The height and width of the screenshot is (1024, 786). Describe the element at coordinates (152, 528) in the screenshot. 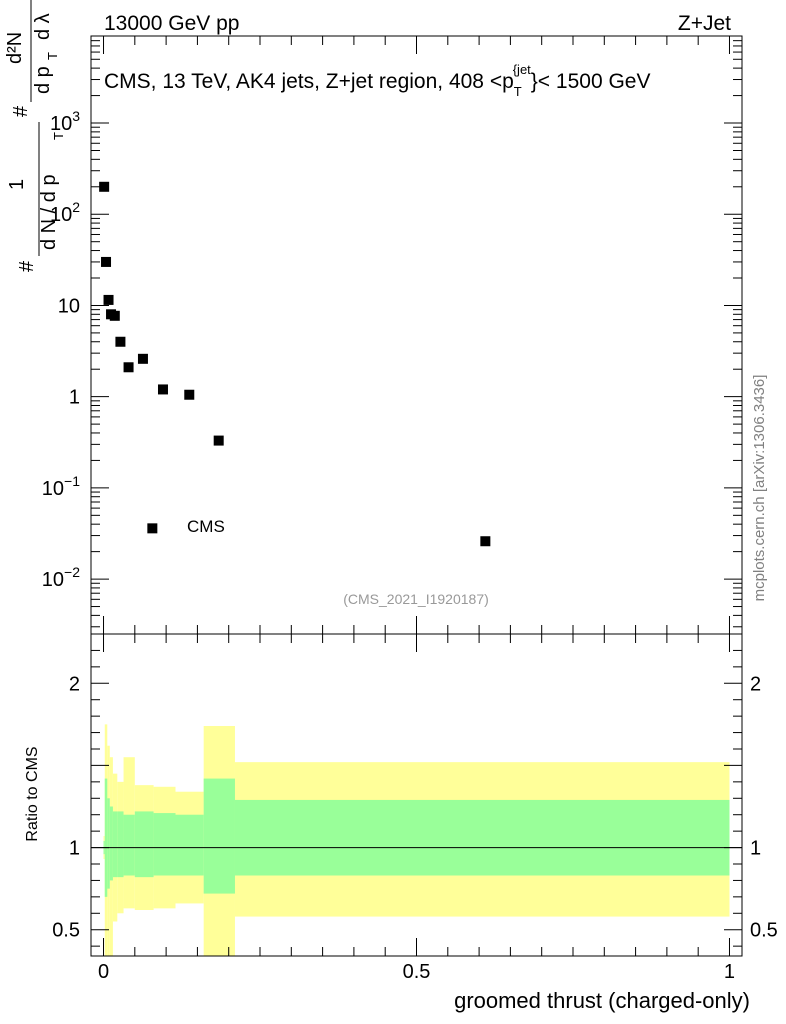

I see `legend-marker` at that location.